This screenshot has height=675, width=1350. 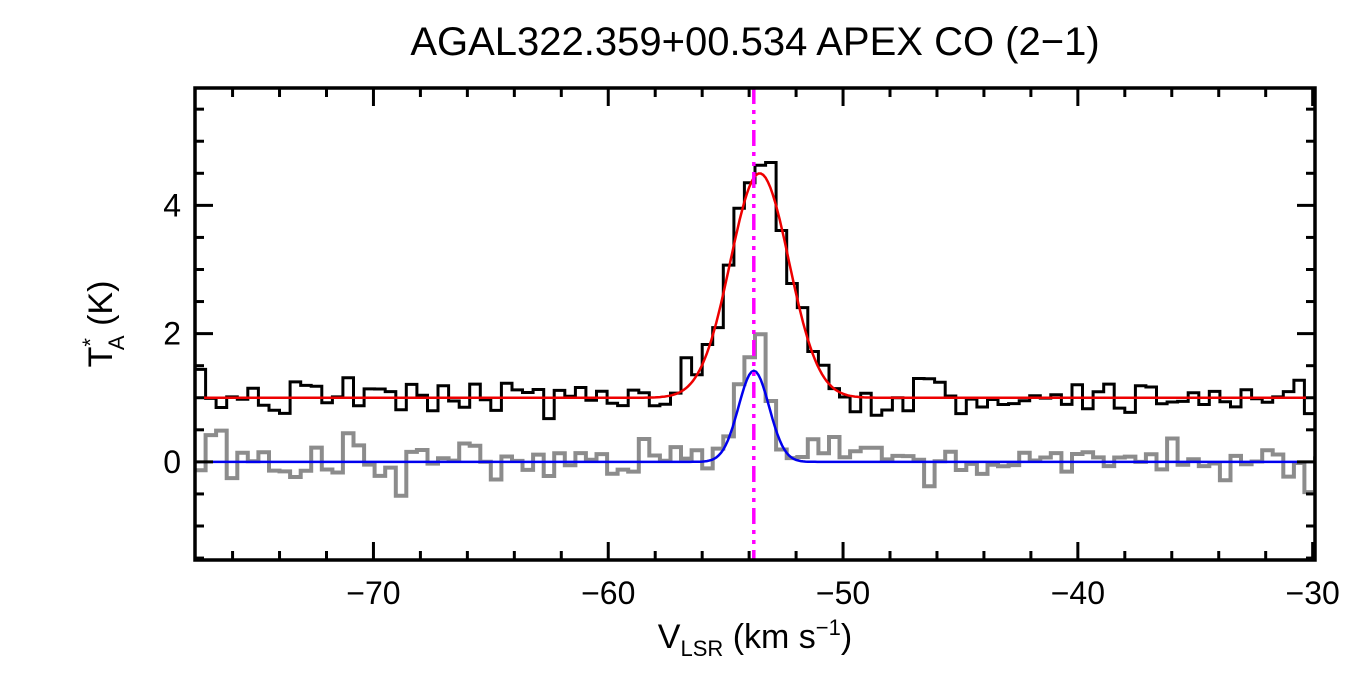 I want to click on x-label-units: (km s, so click(x=769, y=637).